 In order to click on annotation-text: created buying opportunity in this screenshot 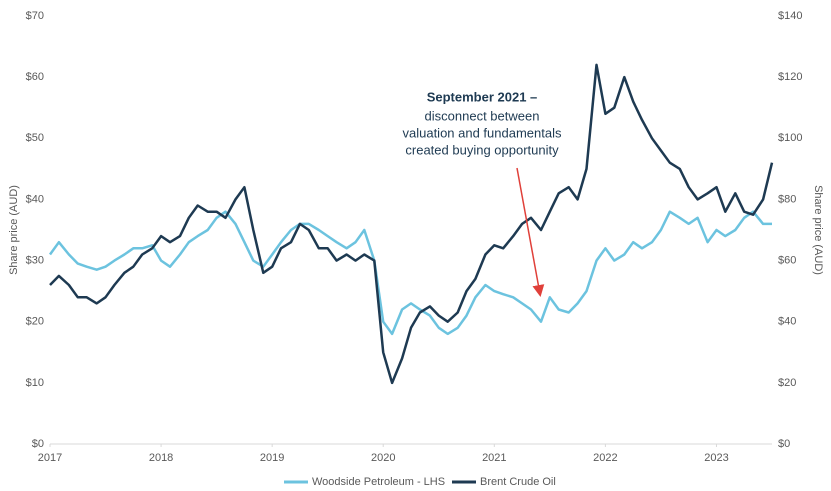, I will do `click(482, 149)`.